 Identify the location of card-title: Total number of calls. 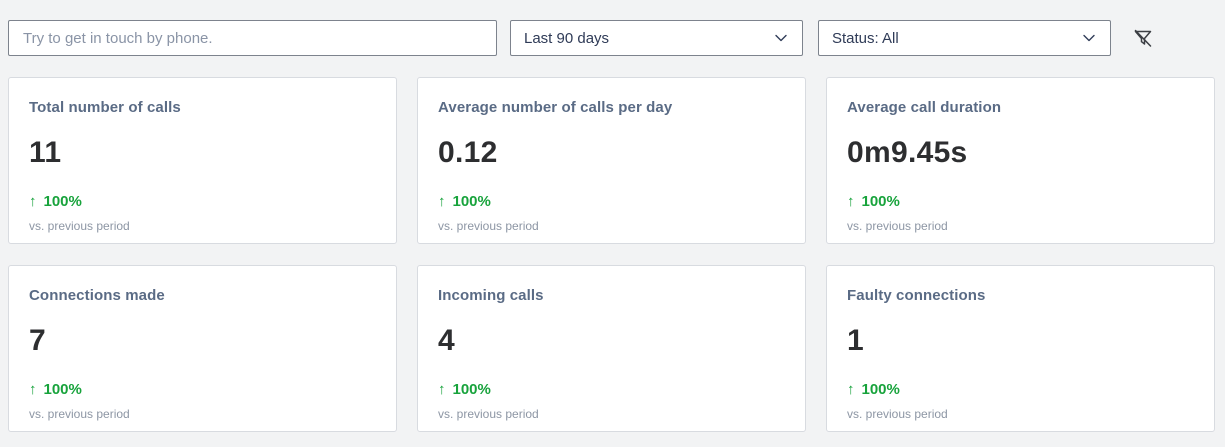
(105, 107).